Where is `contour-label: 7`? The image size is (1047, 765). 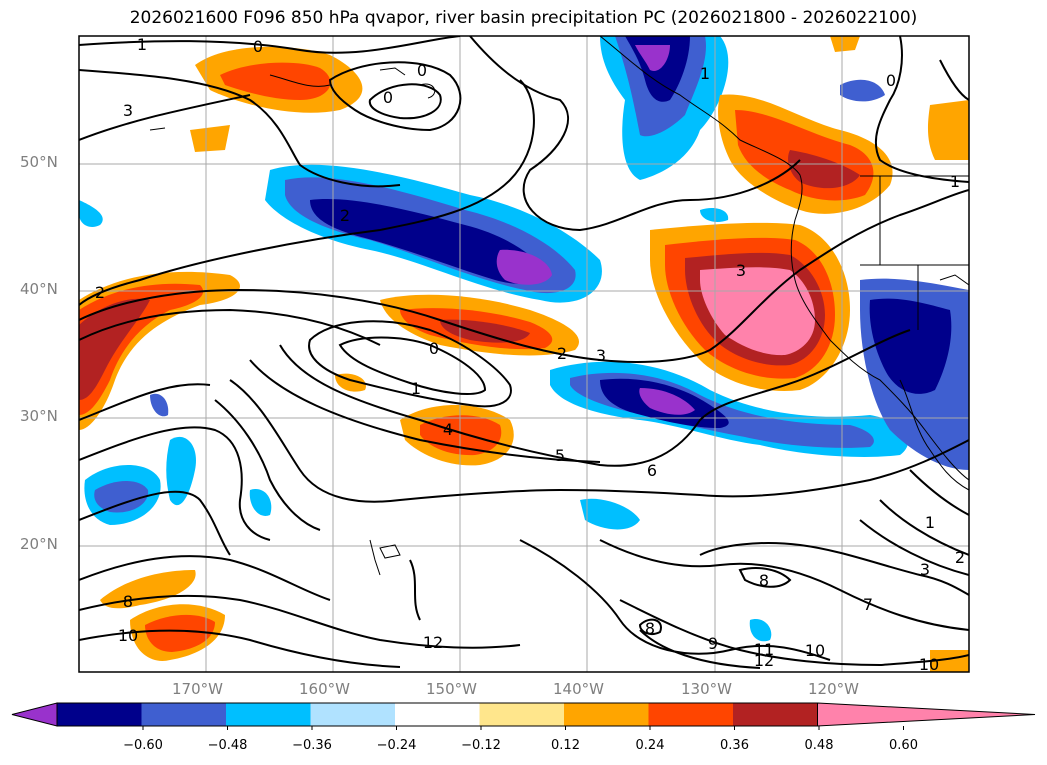 contour-label: 7 is located at coordinates (868, 604).